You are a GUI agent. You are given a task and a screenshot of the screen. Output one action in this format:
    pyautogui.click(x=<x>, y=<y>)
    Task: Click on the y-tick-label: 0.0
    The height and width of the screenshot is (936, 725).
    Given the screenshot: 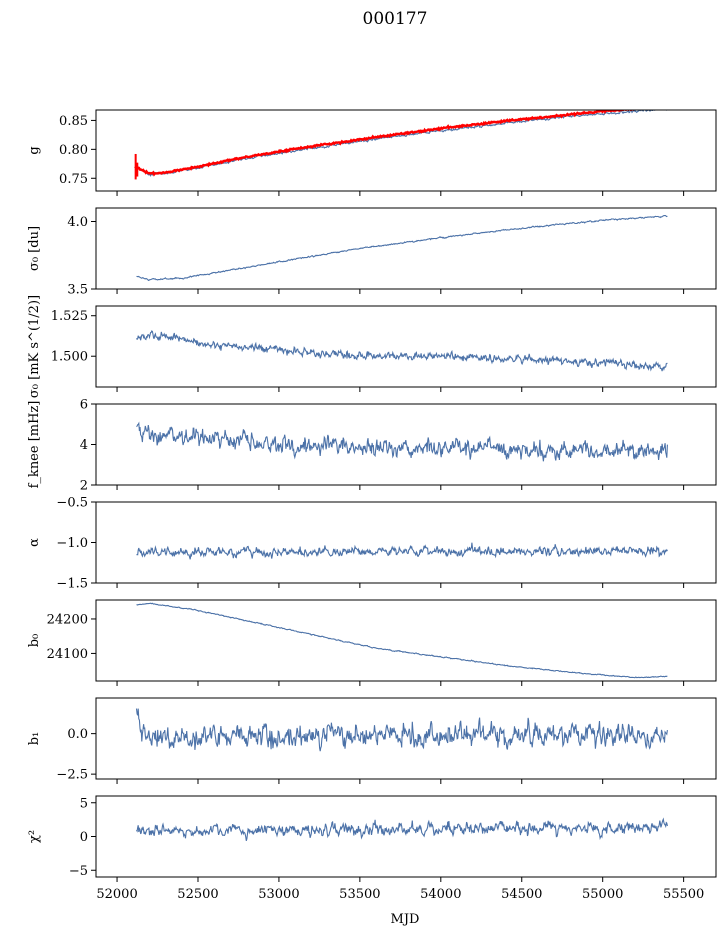 What is the action you would take?
    pyautogui.click(x=77, y=734)
    